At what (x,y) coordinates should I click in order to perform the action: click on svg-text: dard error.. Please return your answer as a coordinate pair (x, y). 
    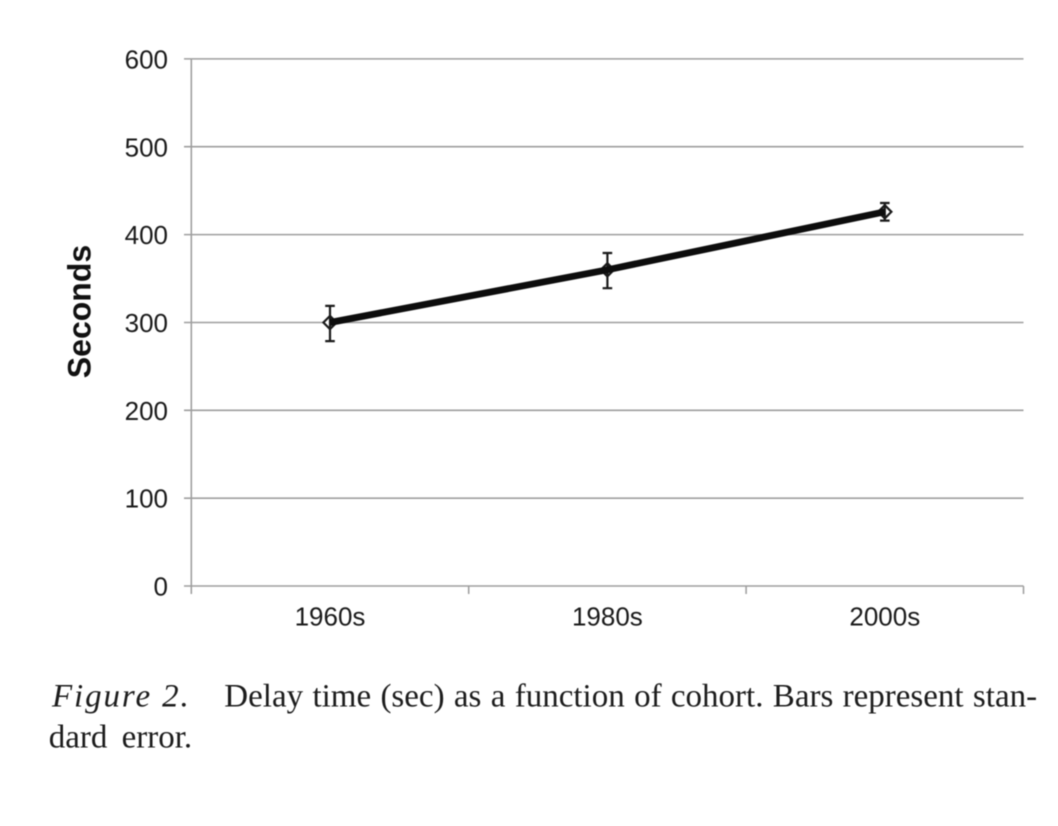
    Looking at the image, I should click on (120, 738).